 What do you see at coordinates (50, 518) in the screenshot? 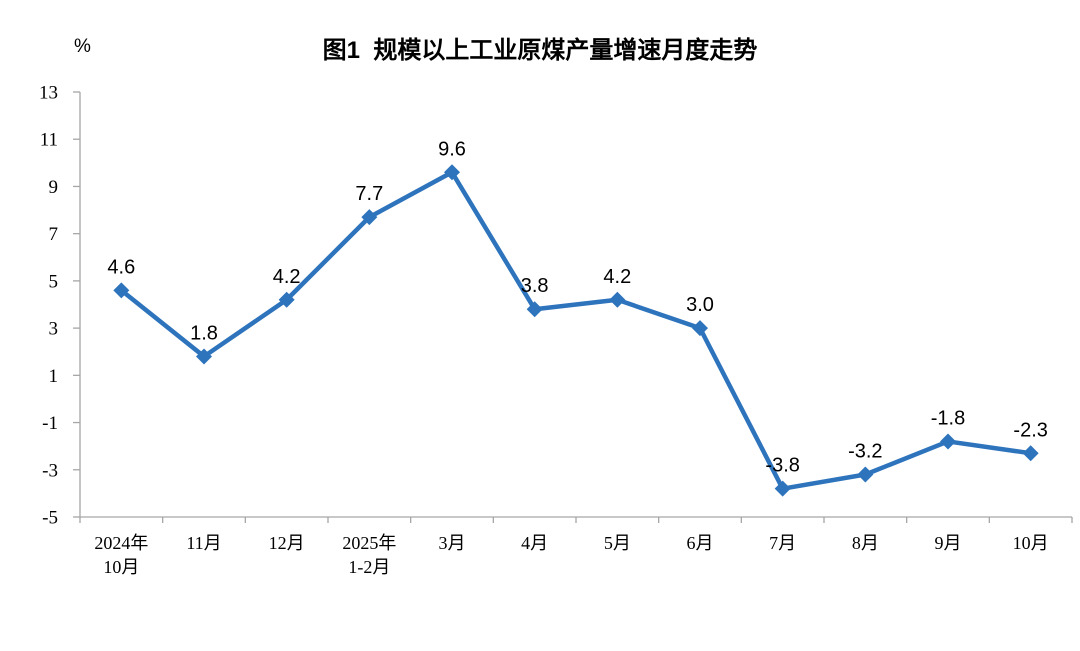
I see `y-tick-label: -5` at bounding box center [50, 518].